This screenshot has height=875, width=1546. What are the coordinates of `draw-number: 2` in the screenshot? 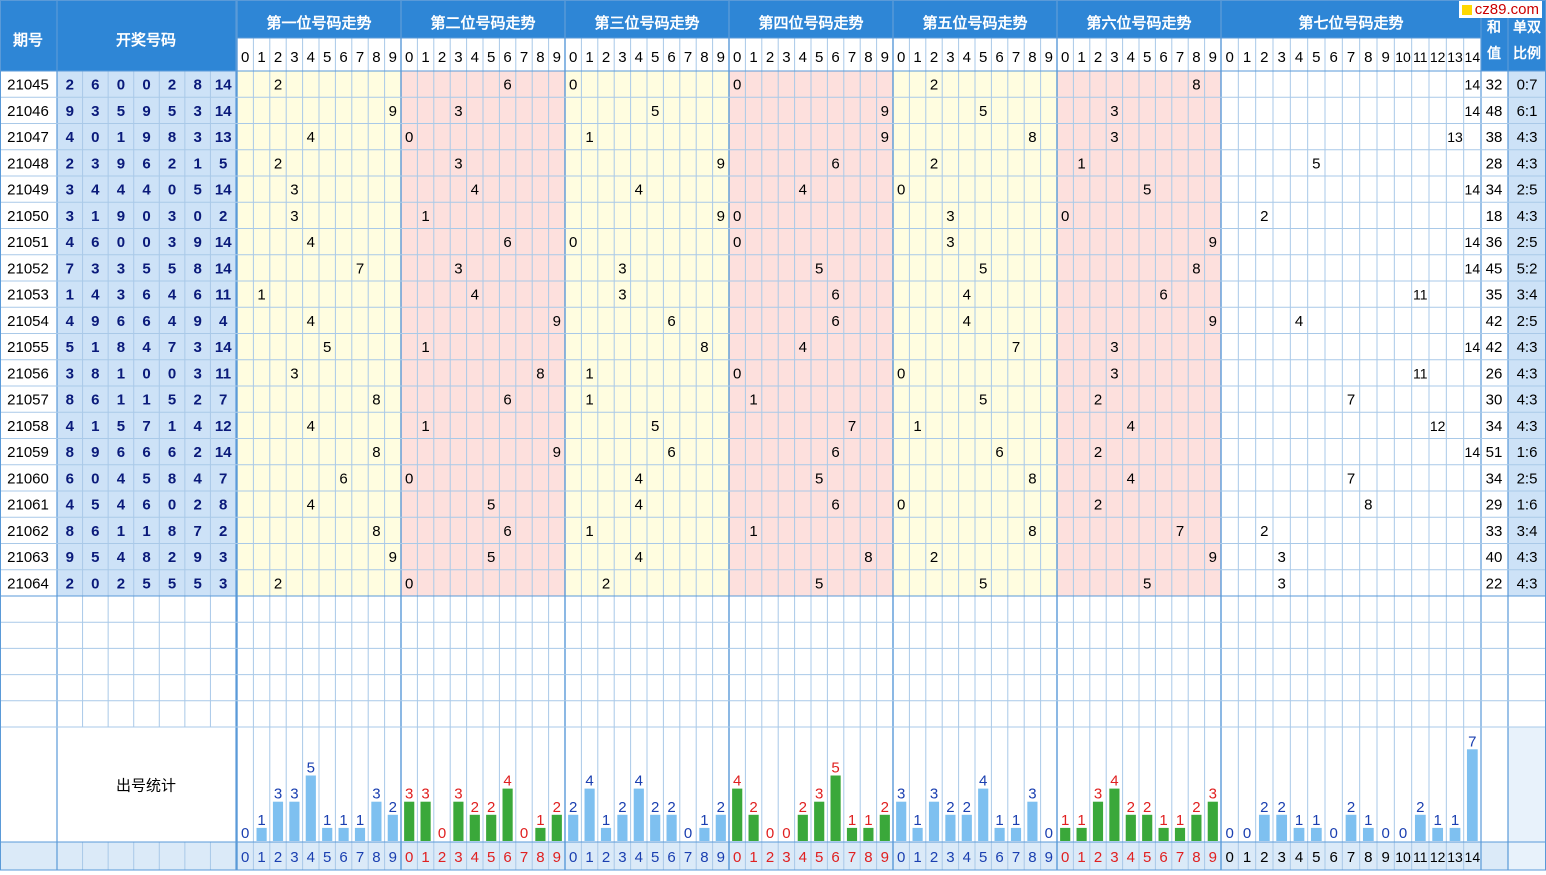 It's located at (70, 163).